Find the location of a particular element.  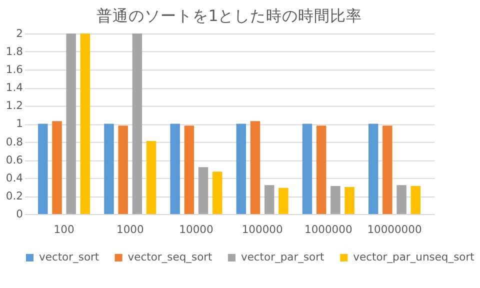

legend-label: vector_seq_sort is located at coordinates (170, 257).